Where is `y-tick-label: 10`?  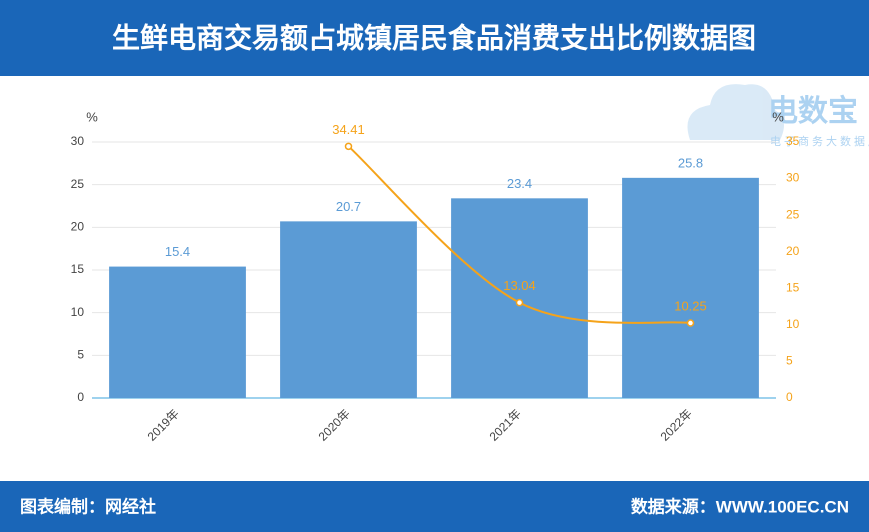 y-tick-label: 10 is located at coordinates (78, 312).